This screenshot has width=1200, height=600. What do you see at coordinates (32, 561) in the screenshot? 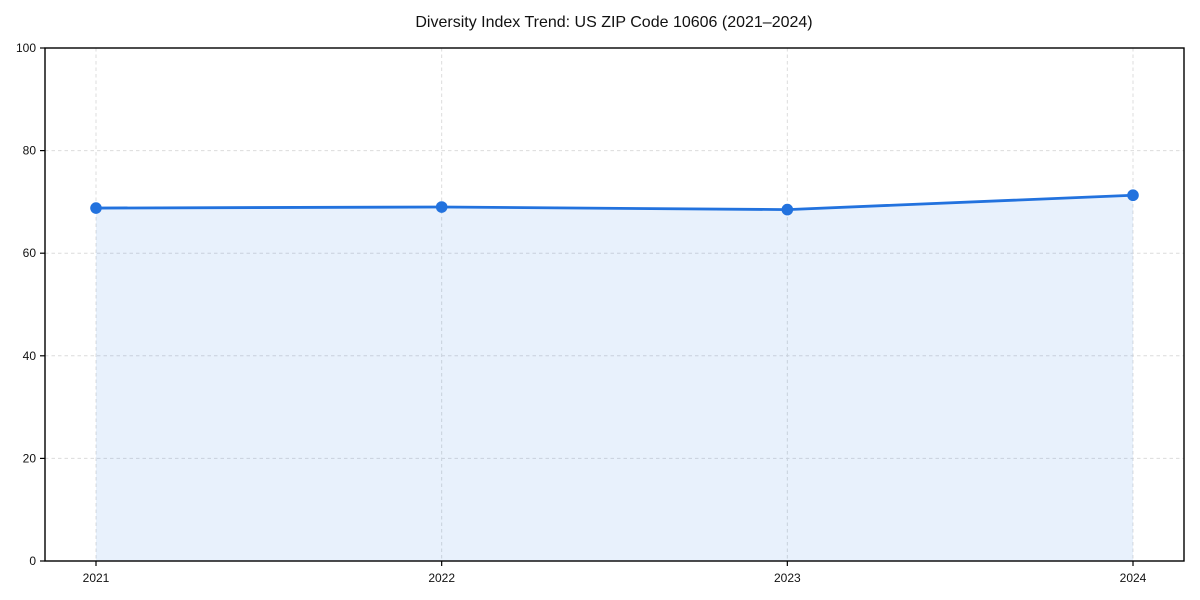
I see `y-axis-tick-label: 0` at bounding box center [32, 561].